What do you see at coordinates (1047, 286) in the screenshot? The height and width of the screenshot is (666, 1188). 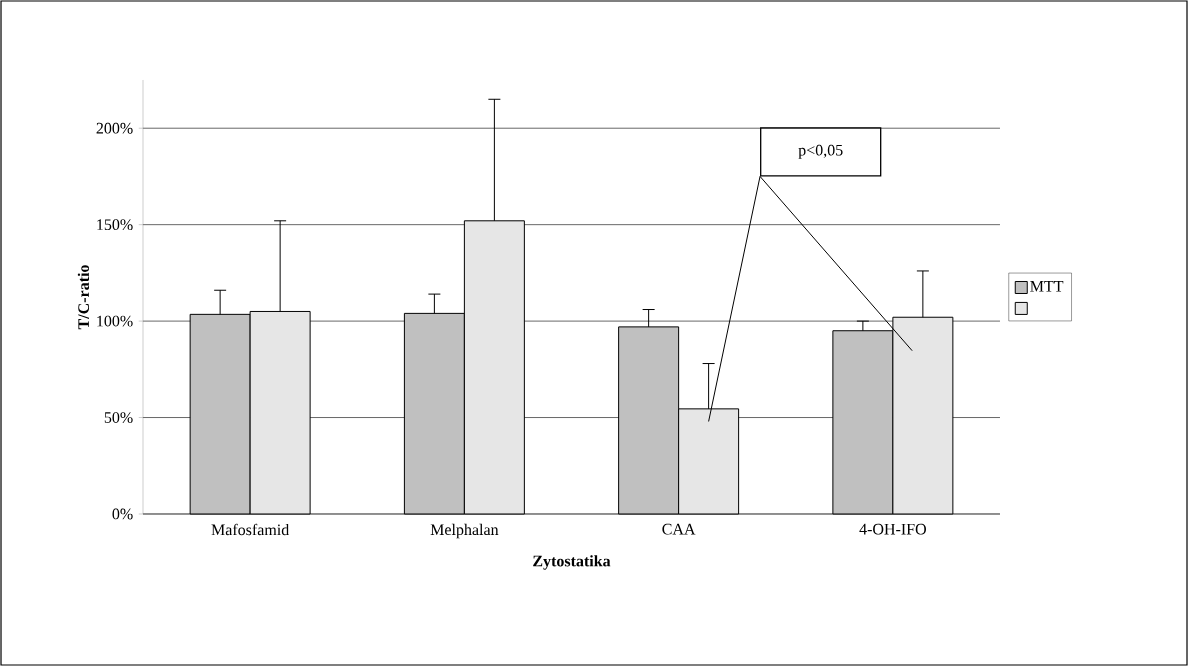 I see `legend-label: MTT` at bounding box center [1047, 286].